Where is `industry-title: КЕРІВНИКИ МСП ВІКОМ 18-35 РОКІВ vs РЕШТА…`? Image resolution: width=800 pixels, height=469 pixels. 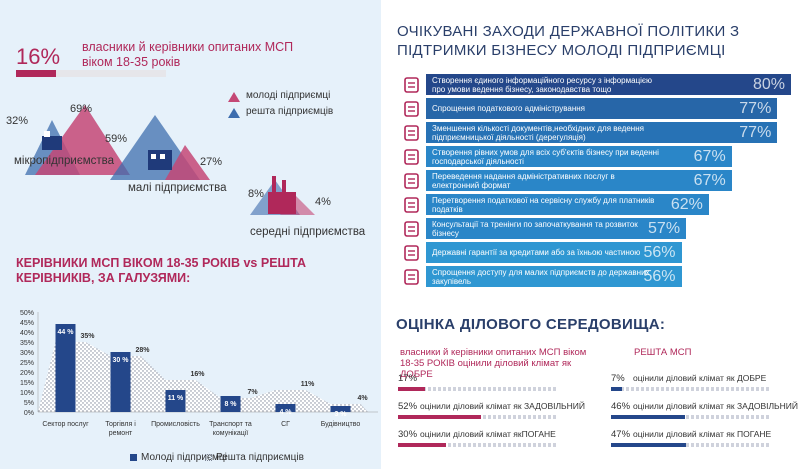 industry-title: КЕРІВНИКИ МСП ВІКОМ 18-35 РОКІВ vs РЕШТА… is located at coordinates (161, 270).